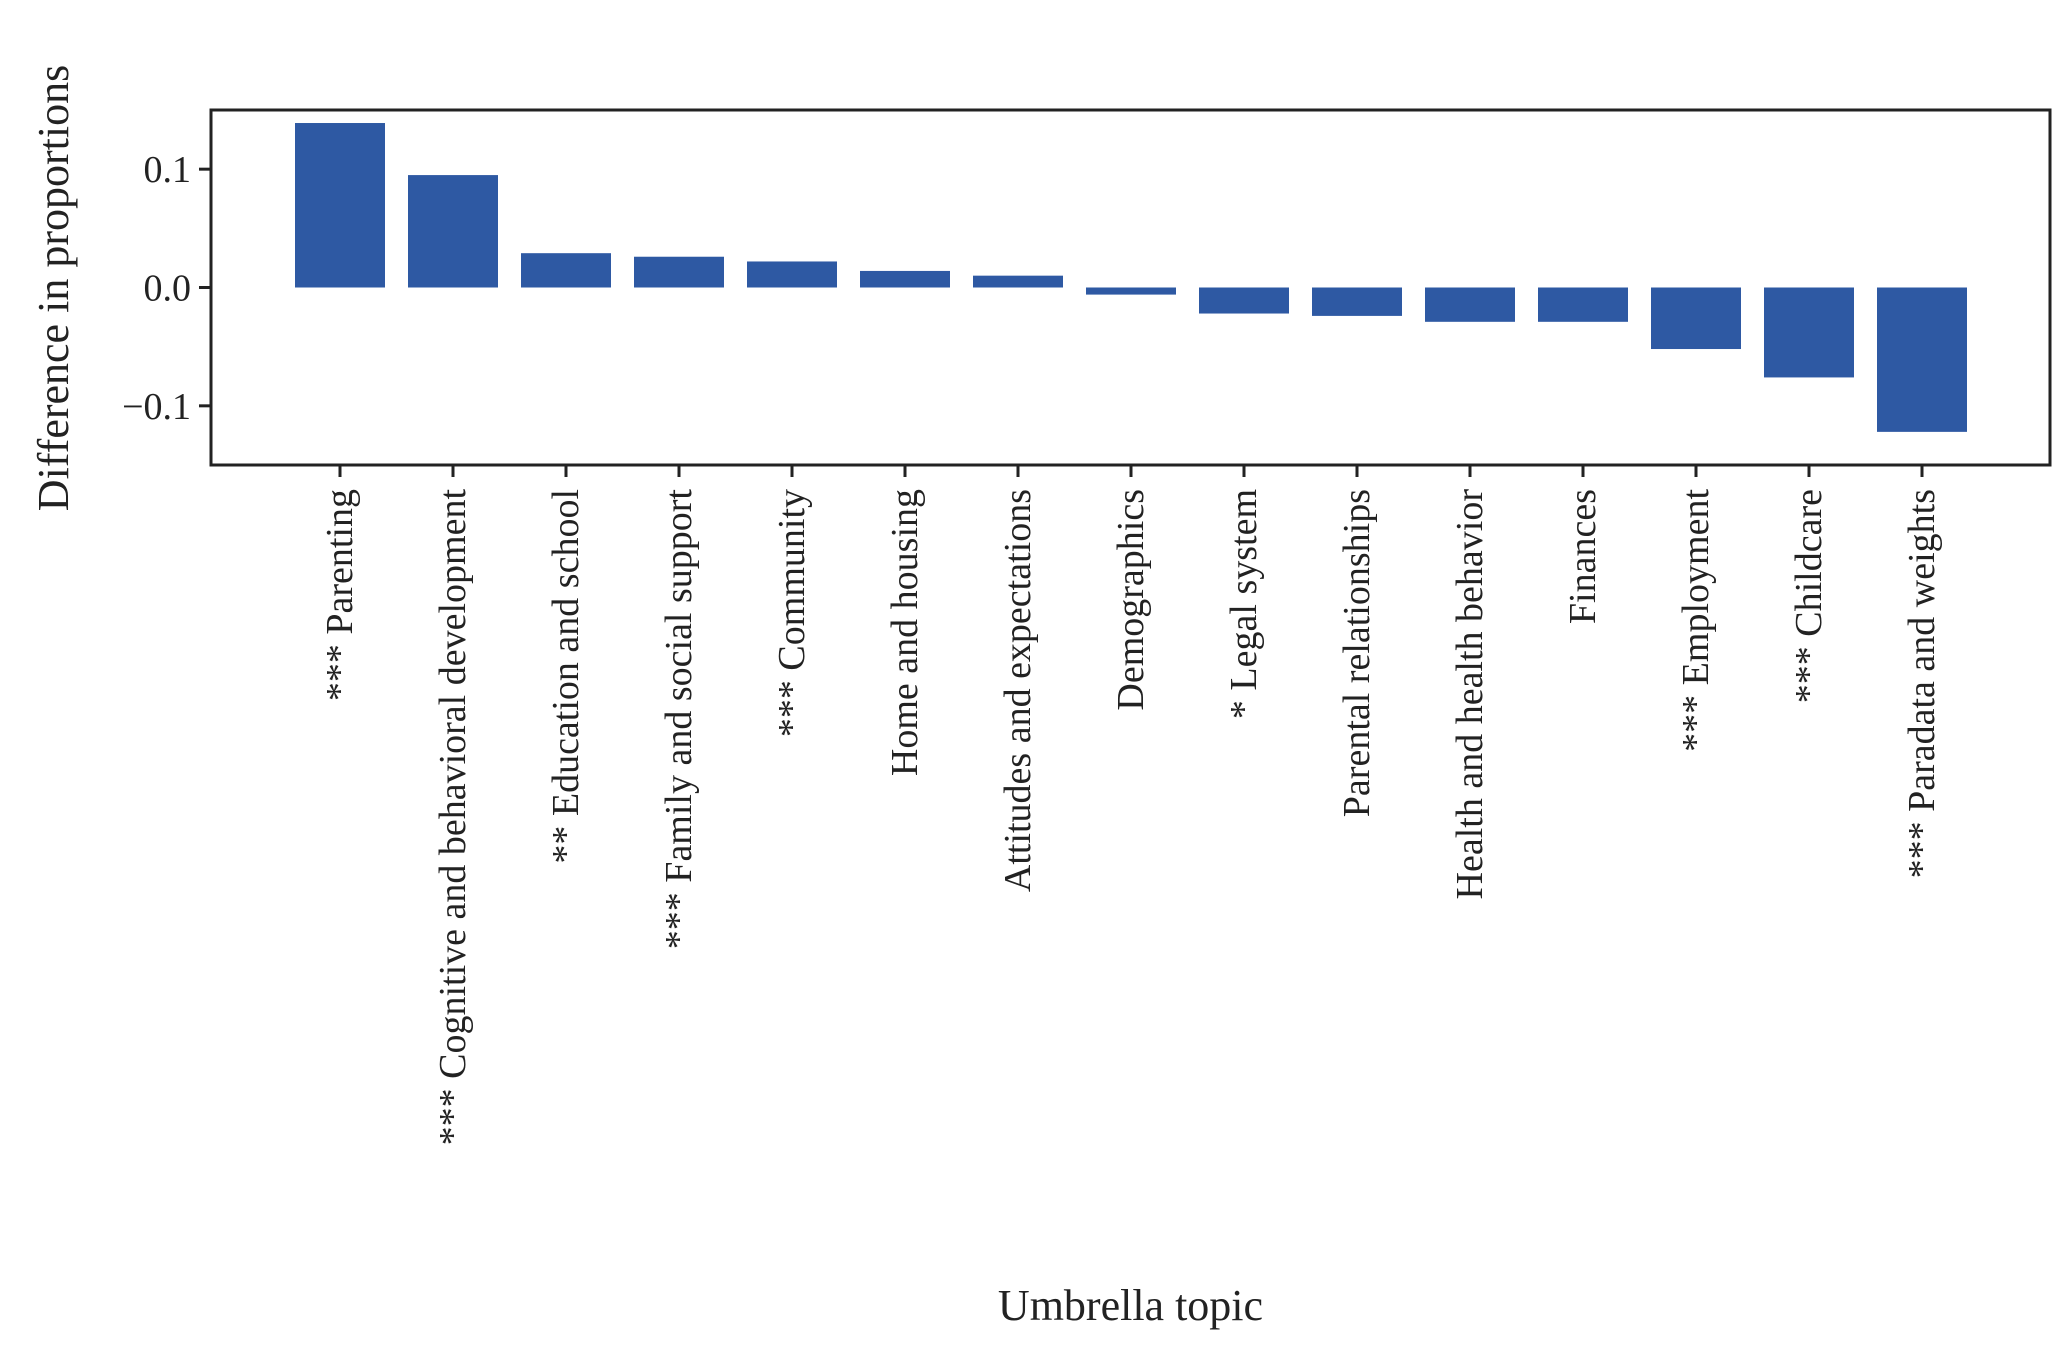  I want to click on y-tick-label: 0.1, so click(168, 170).